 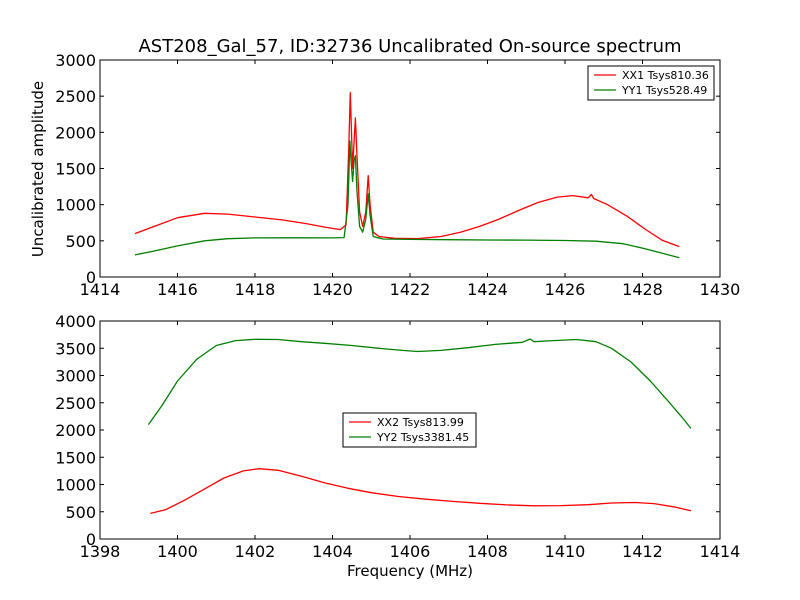 I want to click on legend-0: XX1 Tsys810.36 YY1 Tsys528.49, so click(x=651, y=83).